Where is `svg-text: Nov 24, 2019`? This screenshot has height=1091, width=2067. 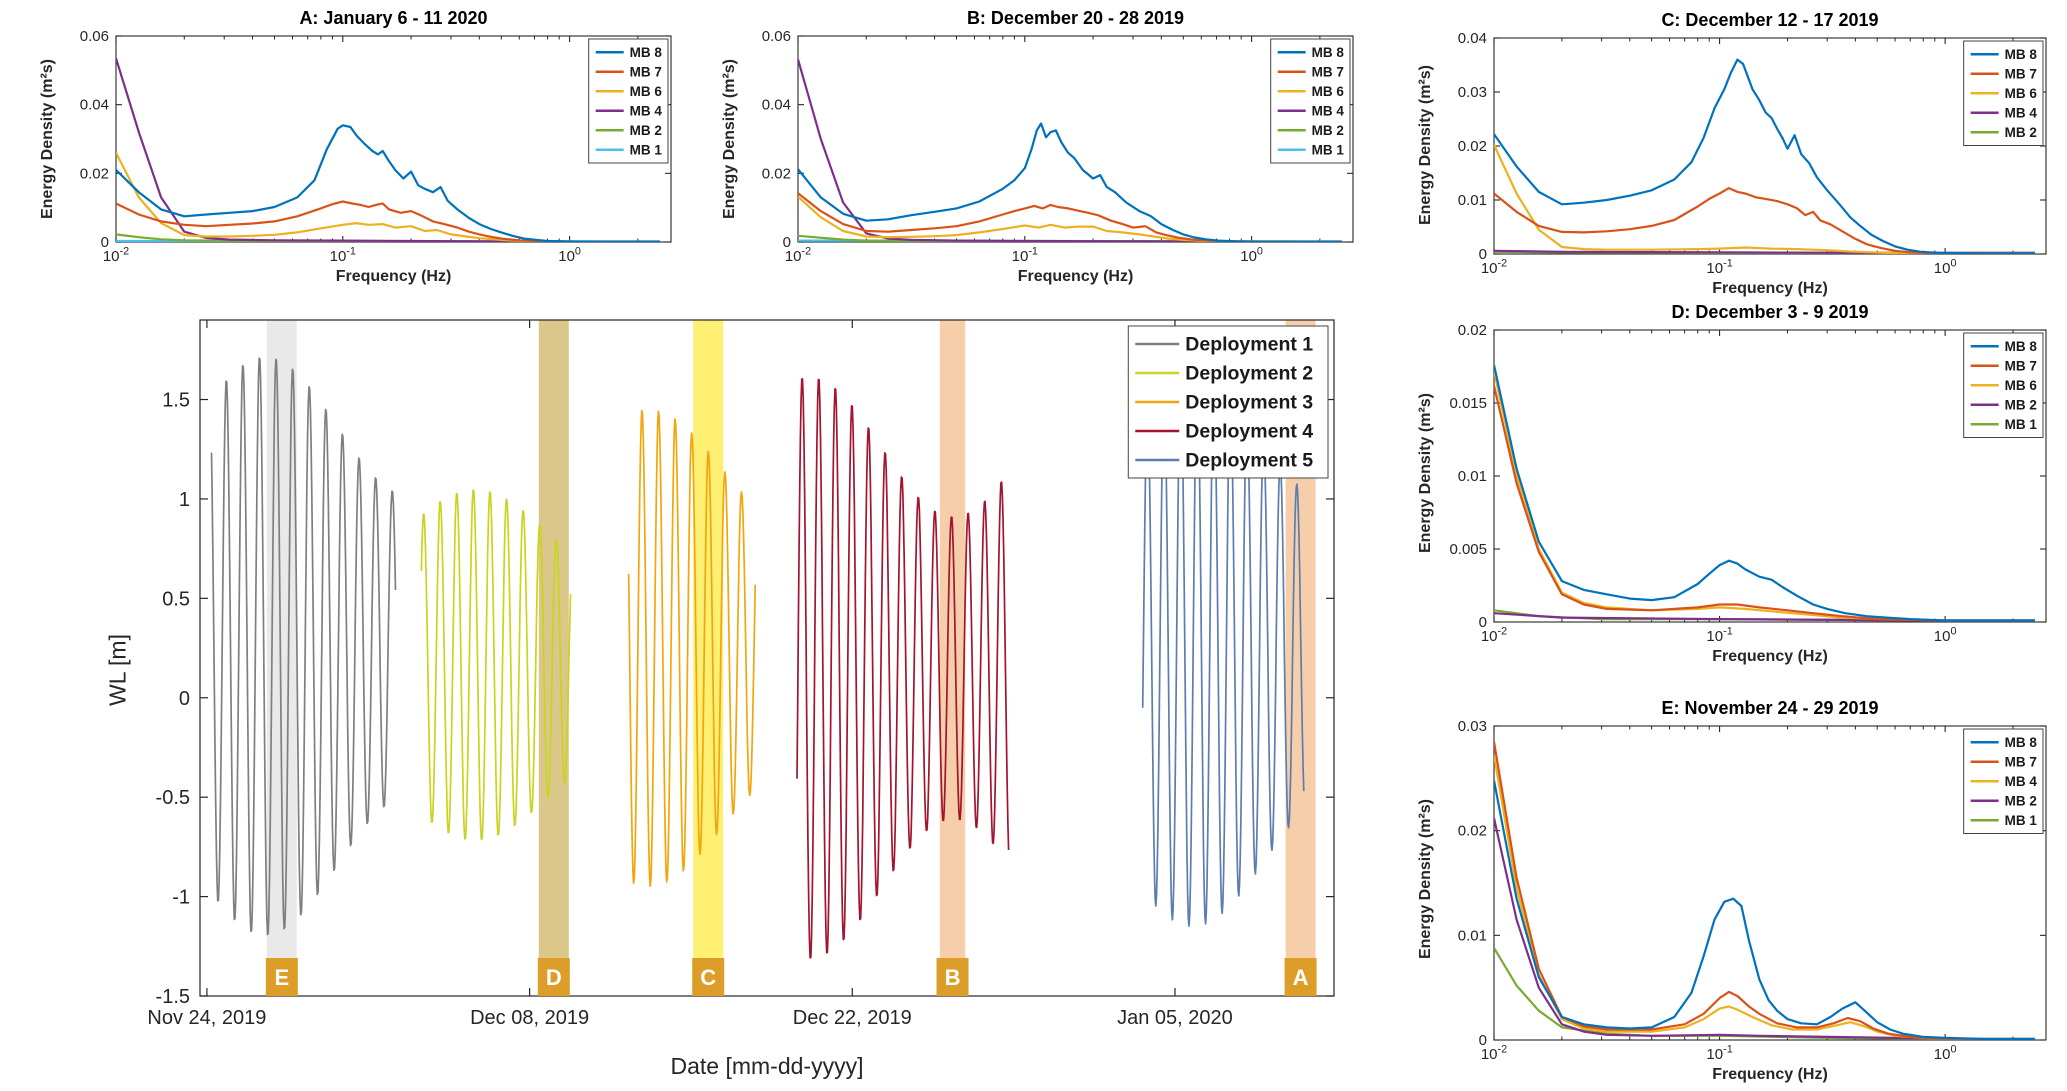
svg-text: Nov 24, 2019 is located at coordinates (206, 1018).